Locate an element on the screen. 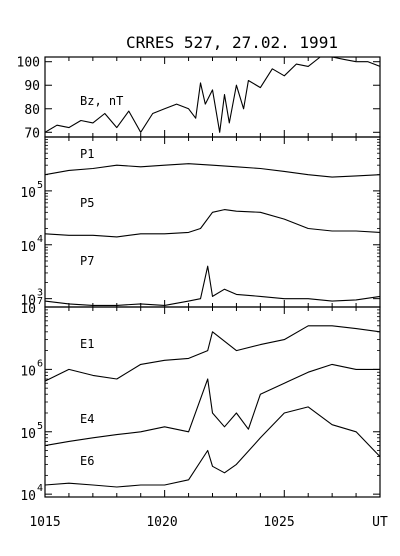 This screenshot has height=556, width=400. x-tick-label: 1015 is located at coordinates (44, 522).